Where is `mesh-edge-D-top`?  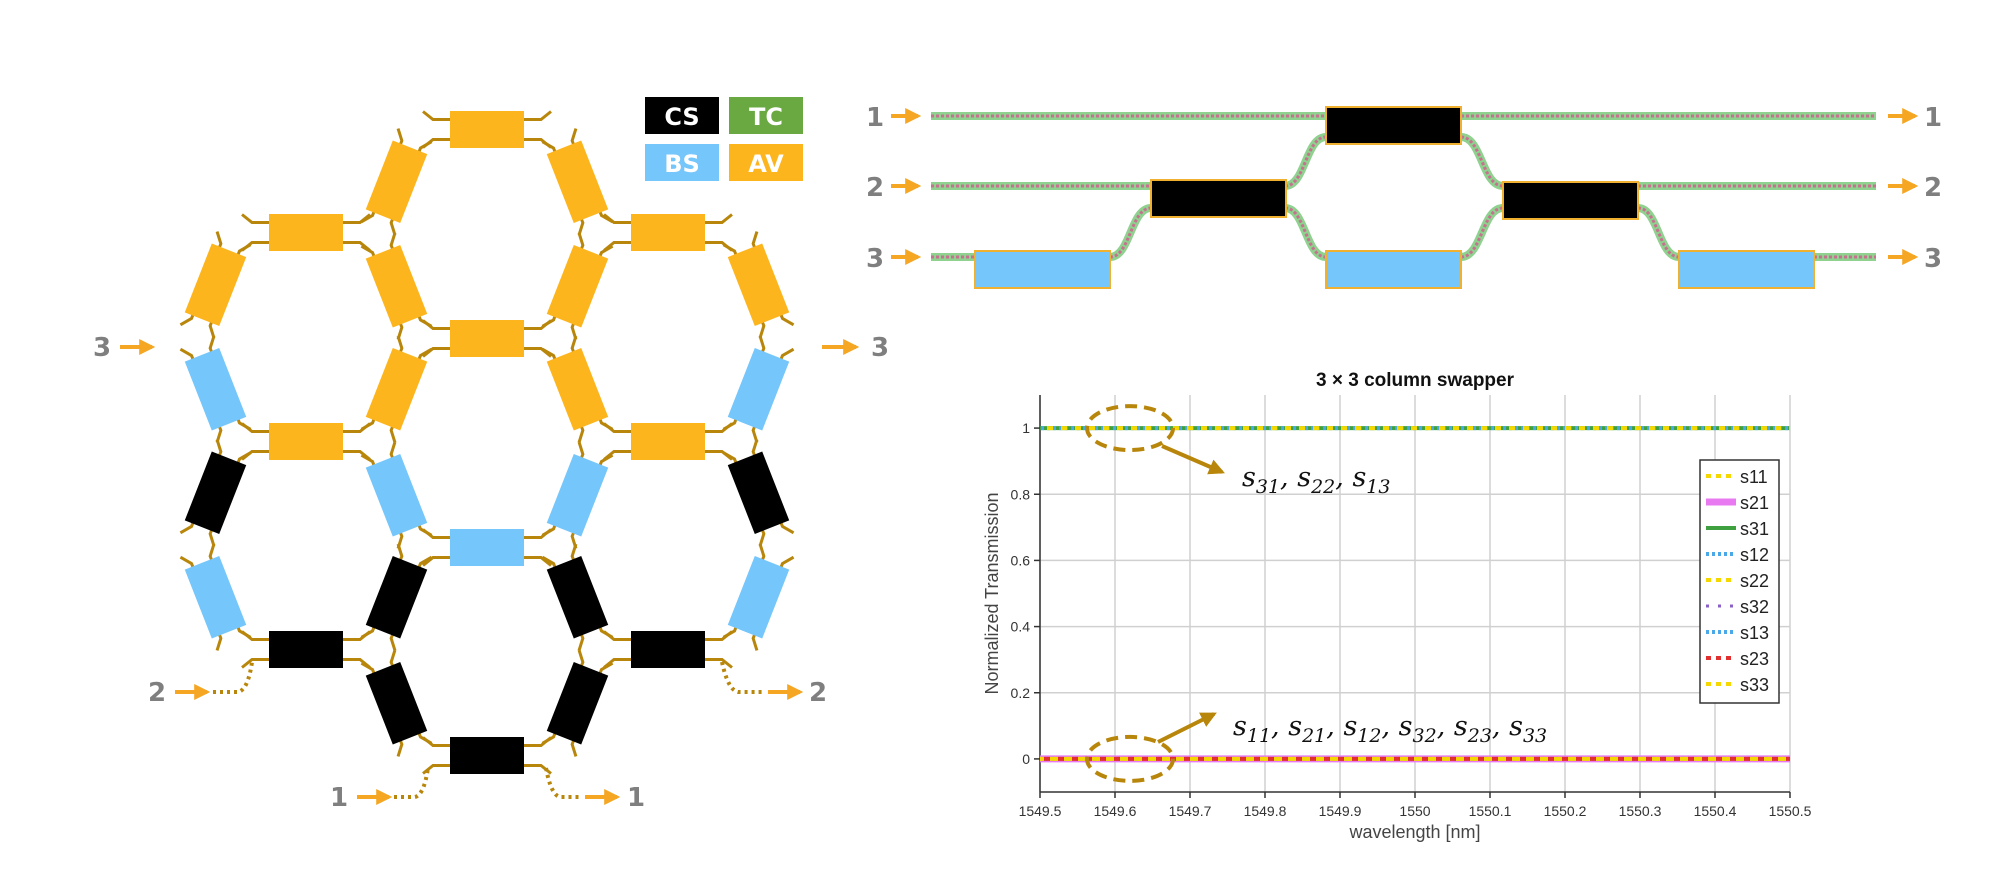
mesh-edge-D-top is located at coordinates (306, 232).